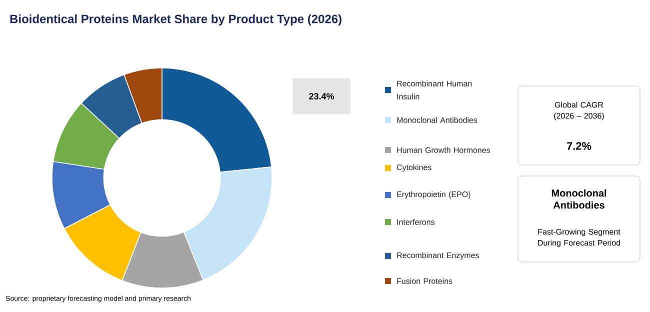  Describe the element at coordinates (415, 222) in the screenshot. I see `legend-label: Interferons` at that location.